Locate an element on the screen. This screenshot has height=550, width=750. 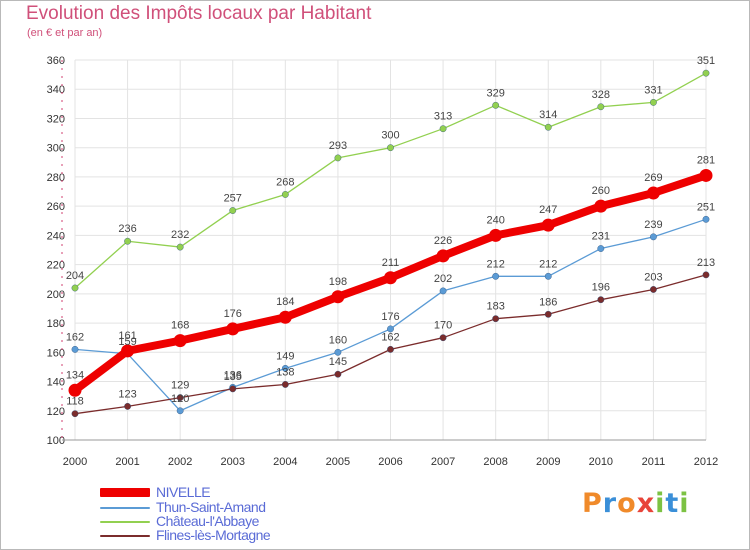
y-tick-label: 140 is located at coordinates (56, 383).